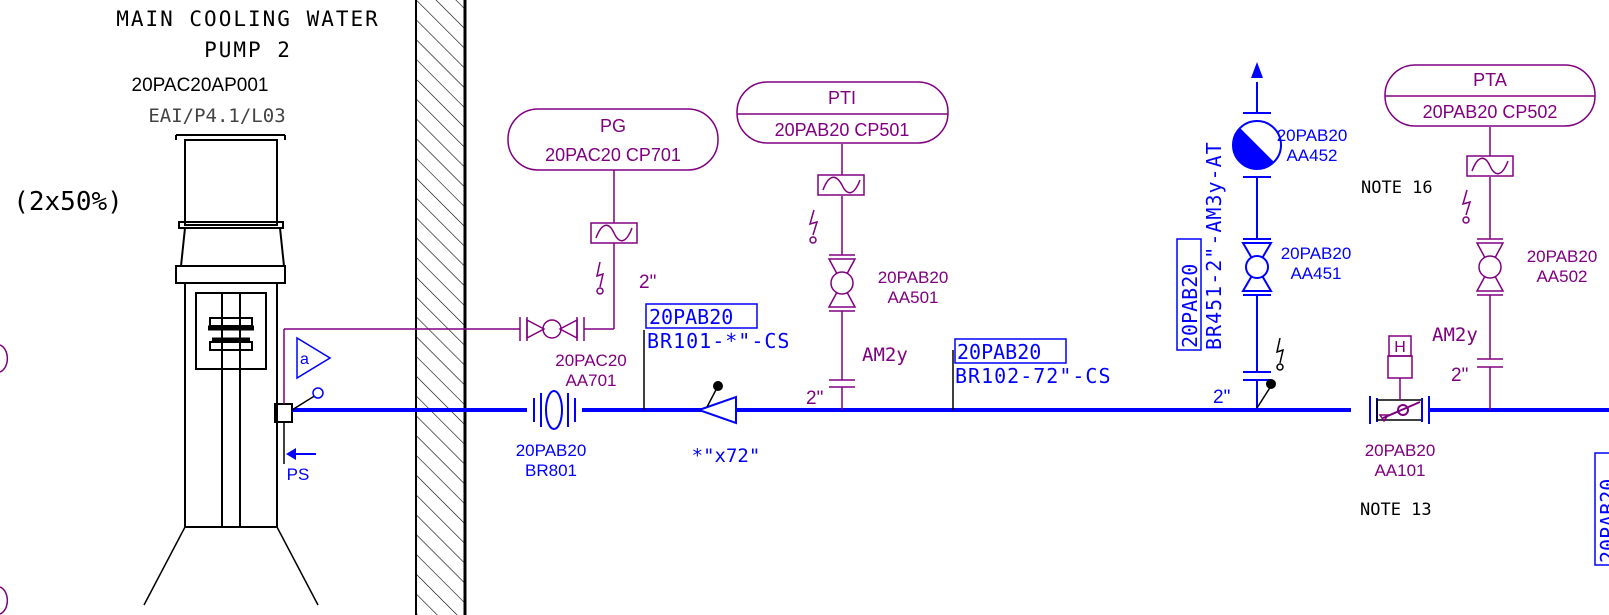 The width and height of the screenshot is (1609, 615). I want to click on pta-branch, so click(1487, 268).